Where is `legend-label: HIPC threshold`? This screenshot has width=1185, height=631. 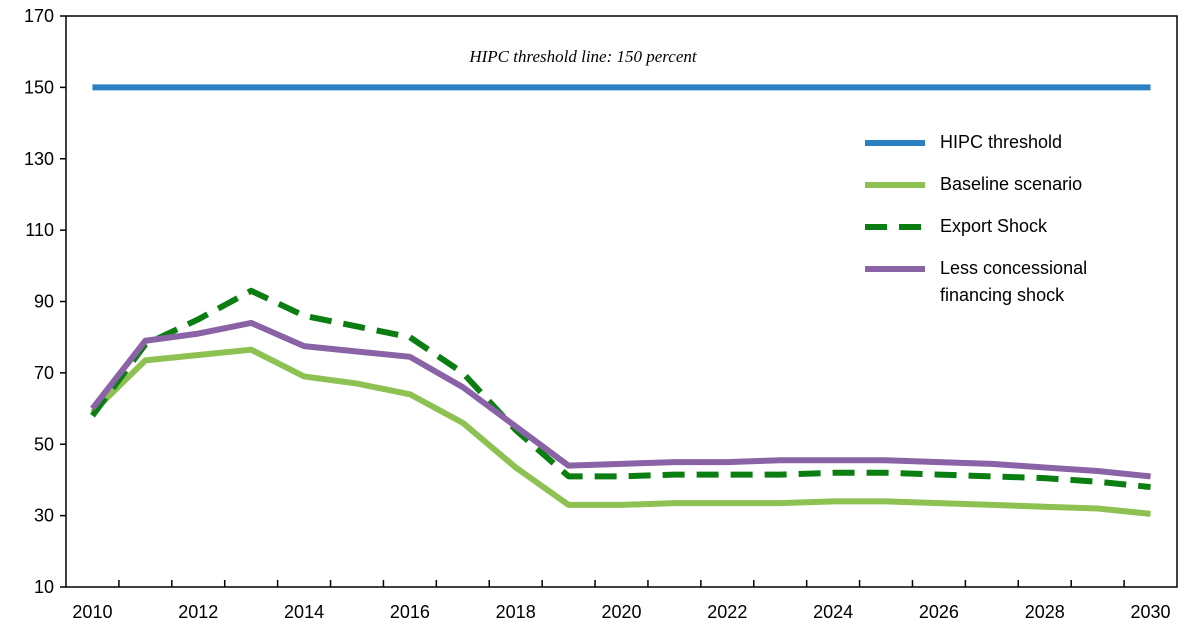
legend-label: HIPC threshold is located at coordinates (1001, 142).